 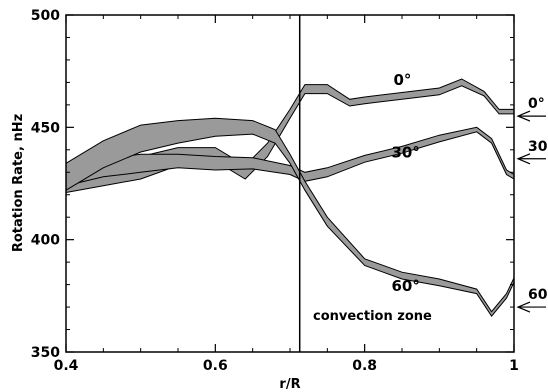 I want to click on series-label-2: 60°, so click(x=406, y=286).